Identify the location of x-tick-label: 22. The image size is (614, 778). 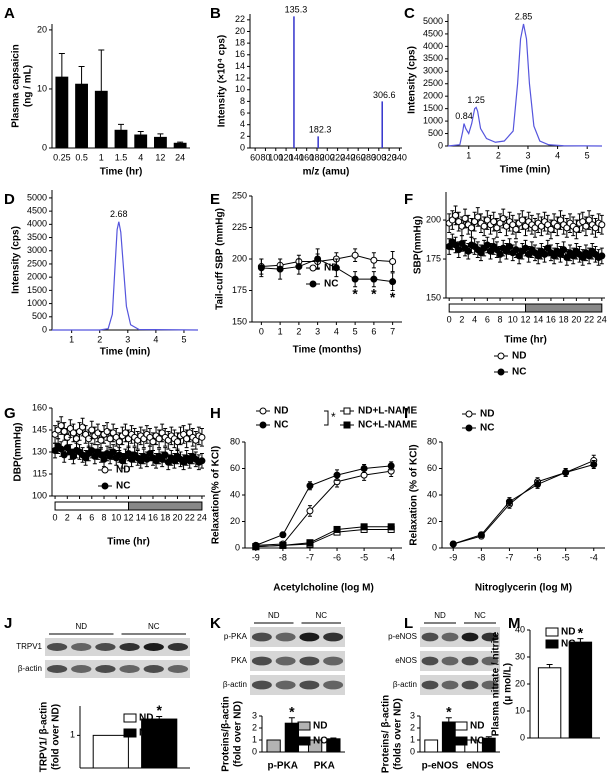
(589, 319).